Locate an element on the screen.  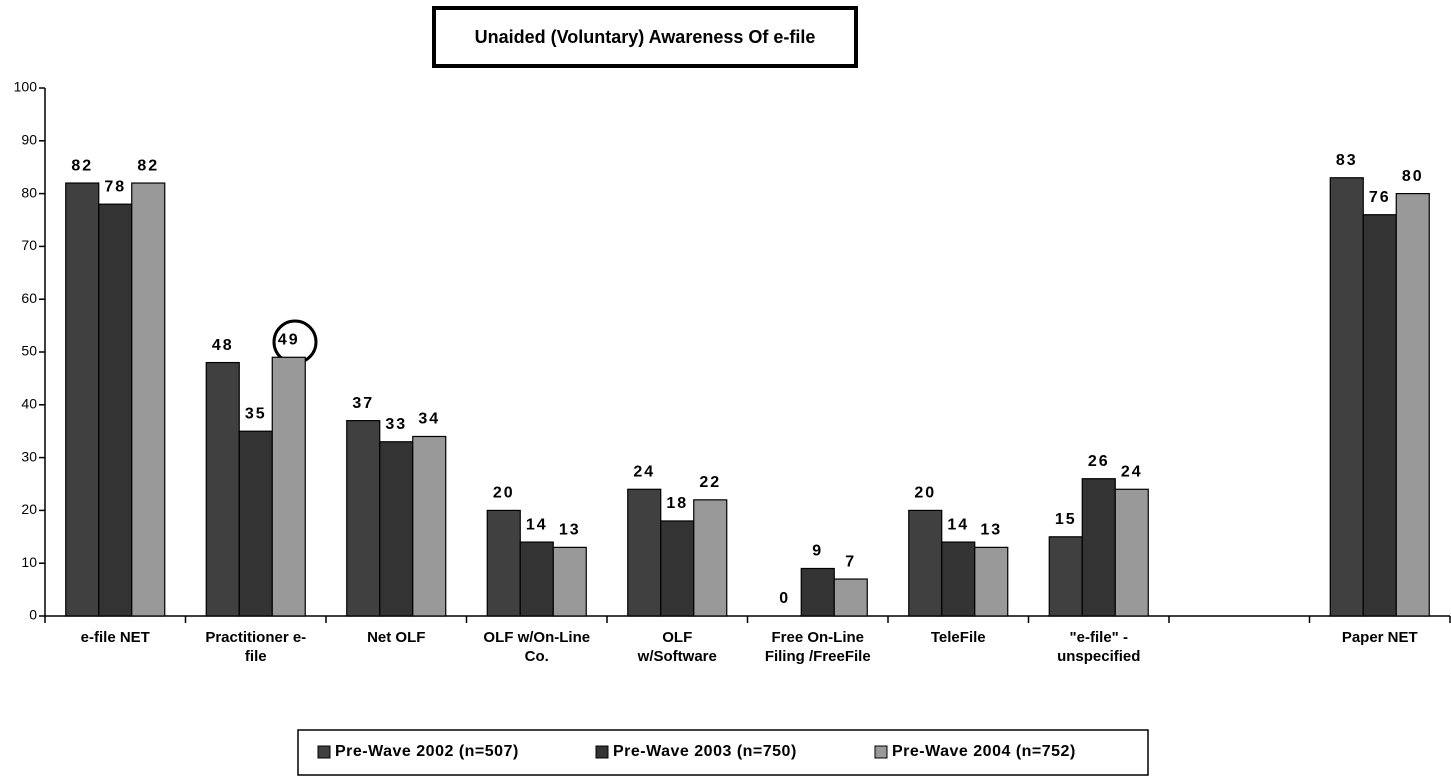
value-label: 35 is located at coordinates (256, 413).